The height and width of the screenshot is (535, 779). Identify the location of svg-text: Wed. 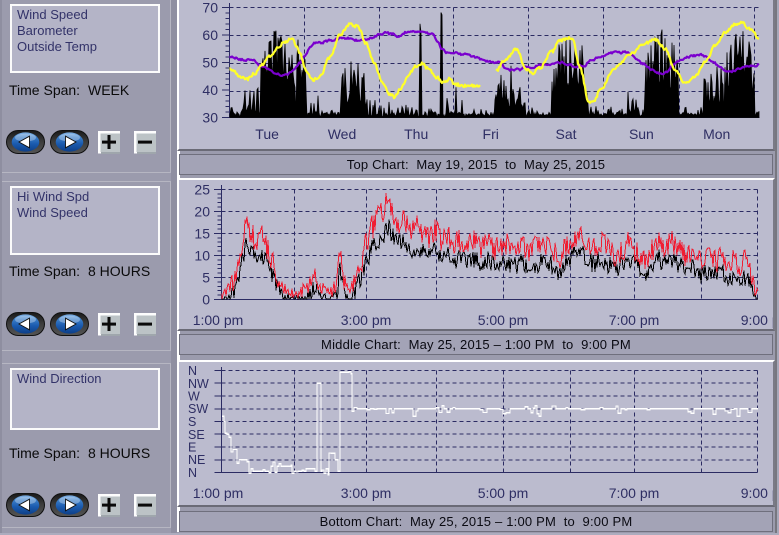
(342, 134).